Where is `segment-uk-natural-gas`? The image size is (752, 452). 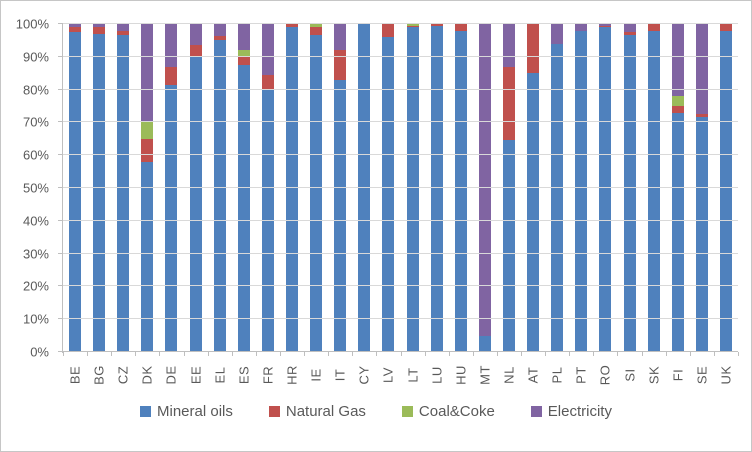
segment-uk-natural-gas is located at coordinates (726, 27).